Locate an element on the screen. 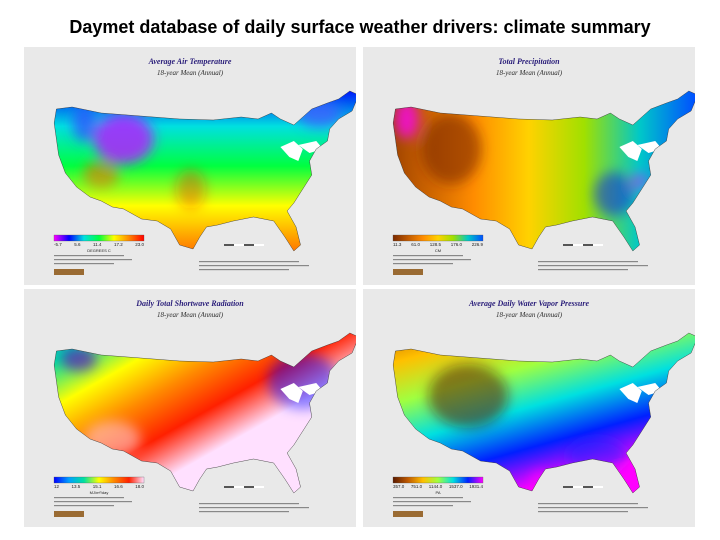 This screenshot has height=540, width=720. legend-tick: -5.7 is located at coordinates (58, 244).